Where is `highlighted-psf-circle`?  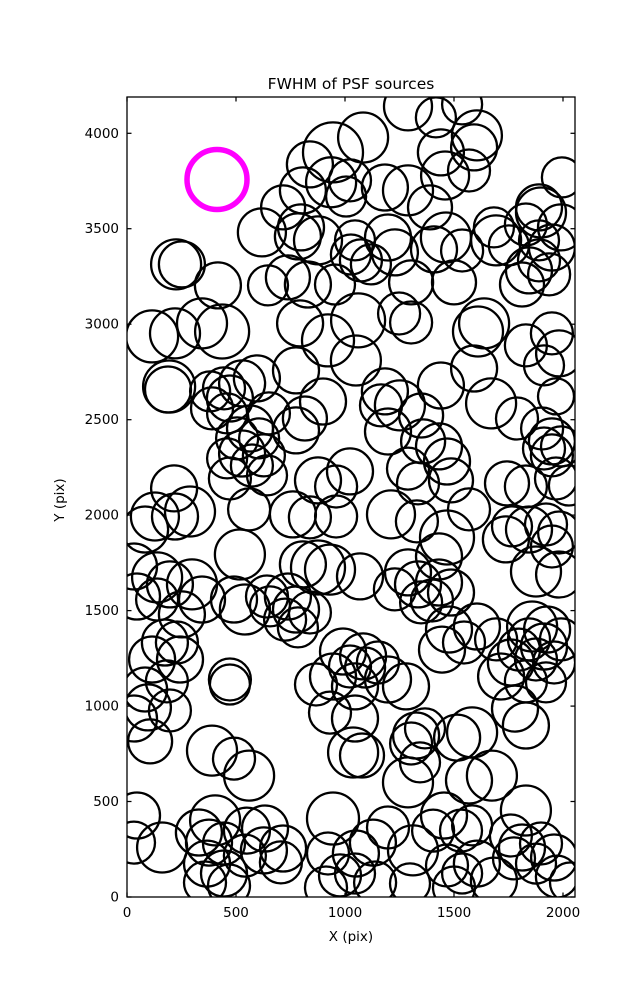 highlighted-psf-circle is located at coordinates (217, 179).